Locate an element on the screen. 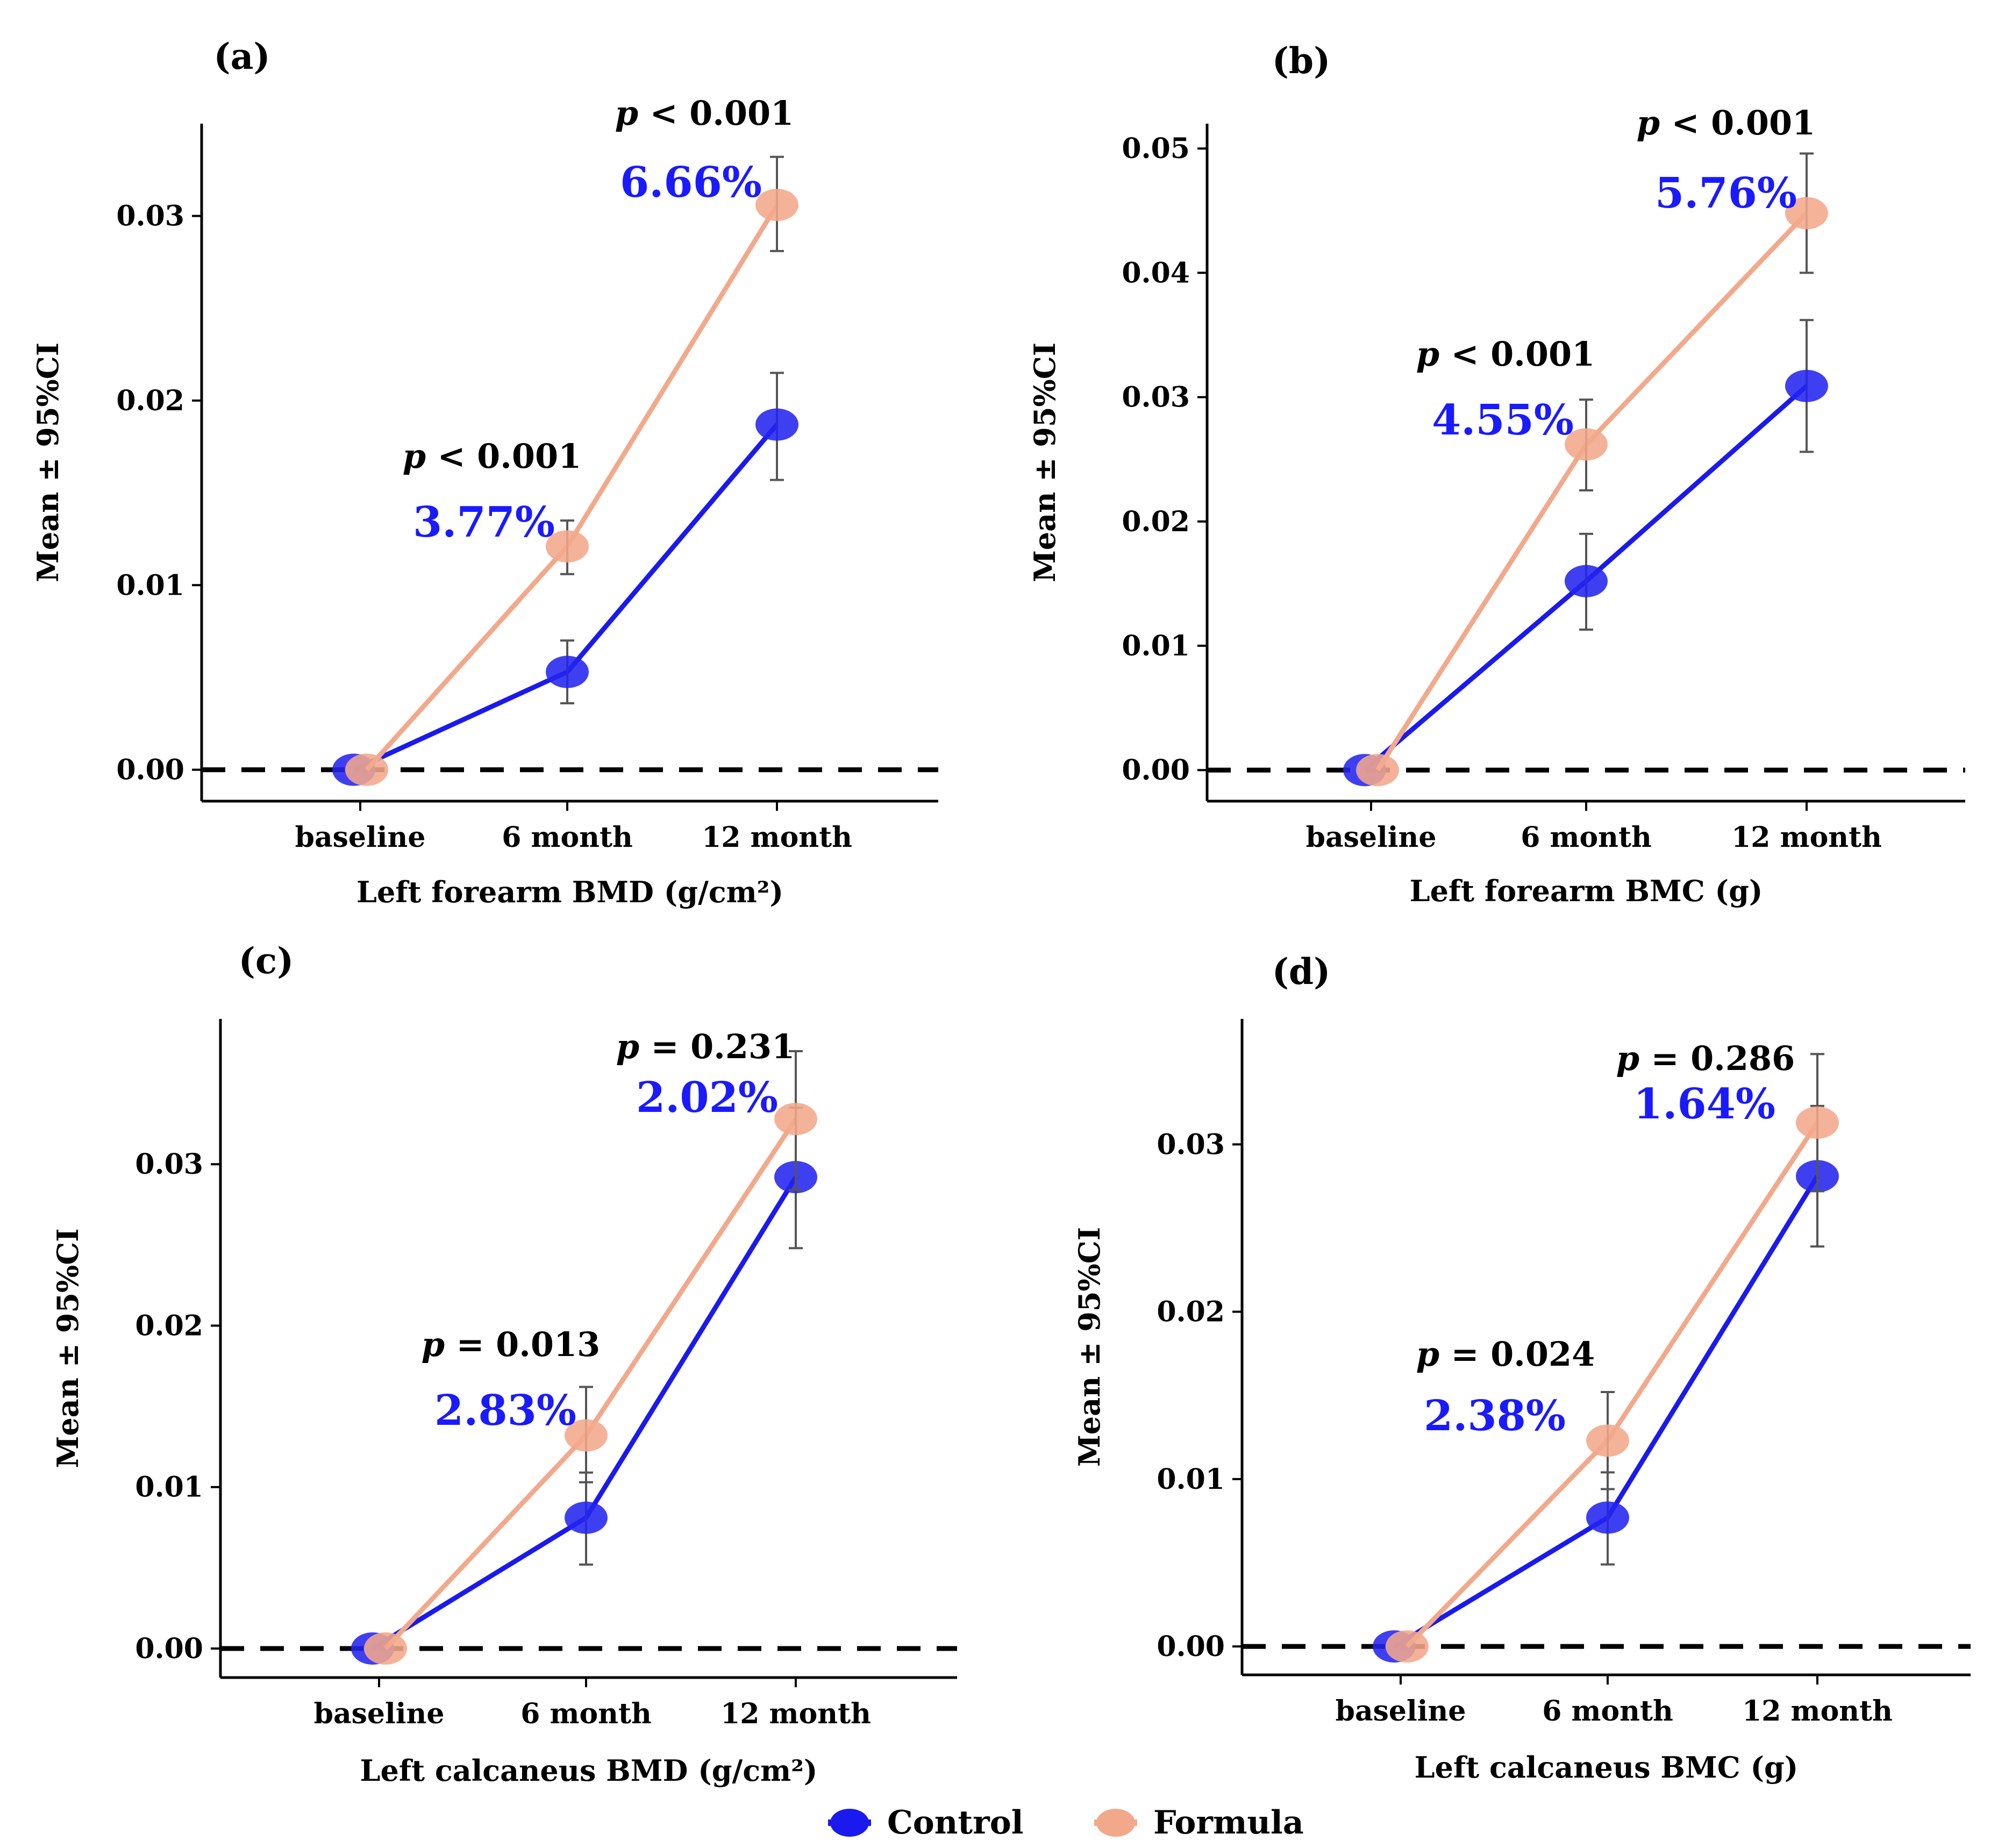 This screenshot has width=2012, height=1848. percent-change-label: 5.76% is located at coordinates (1726, 193).